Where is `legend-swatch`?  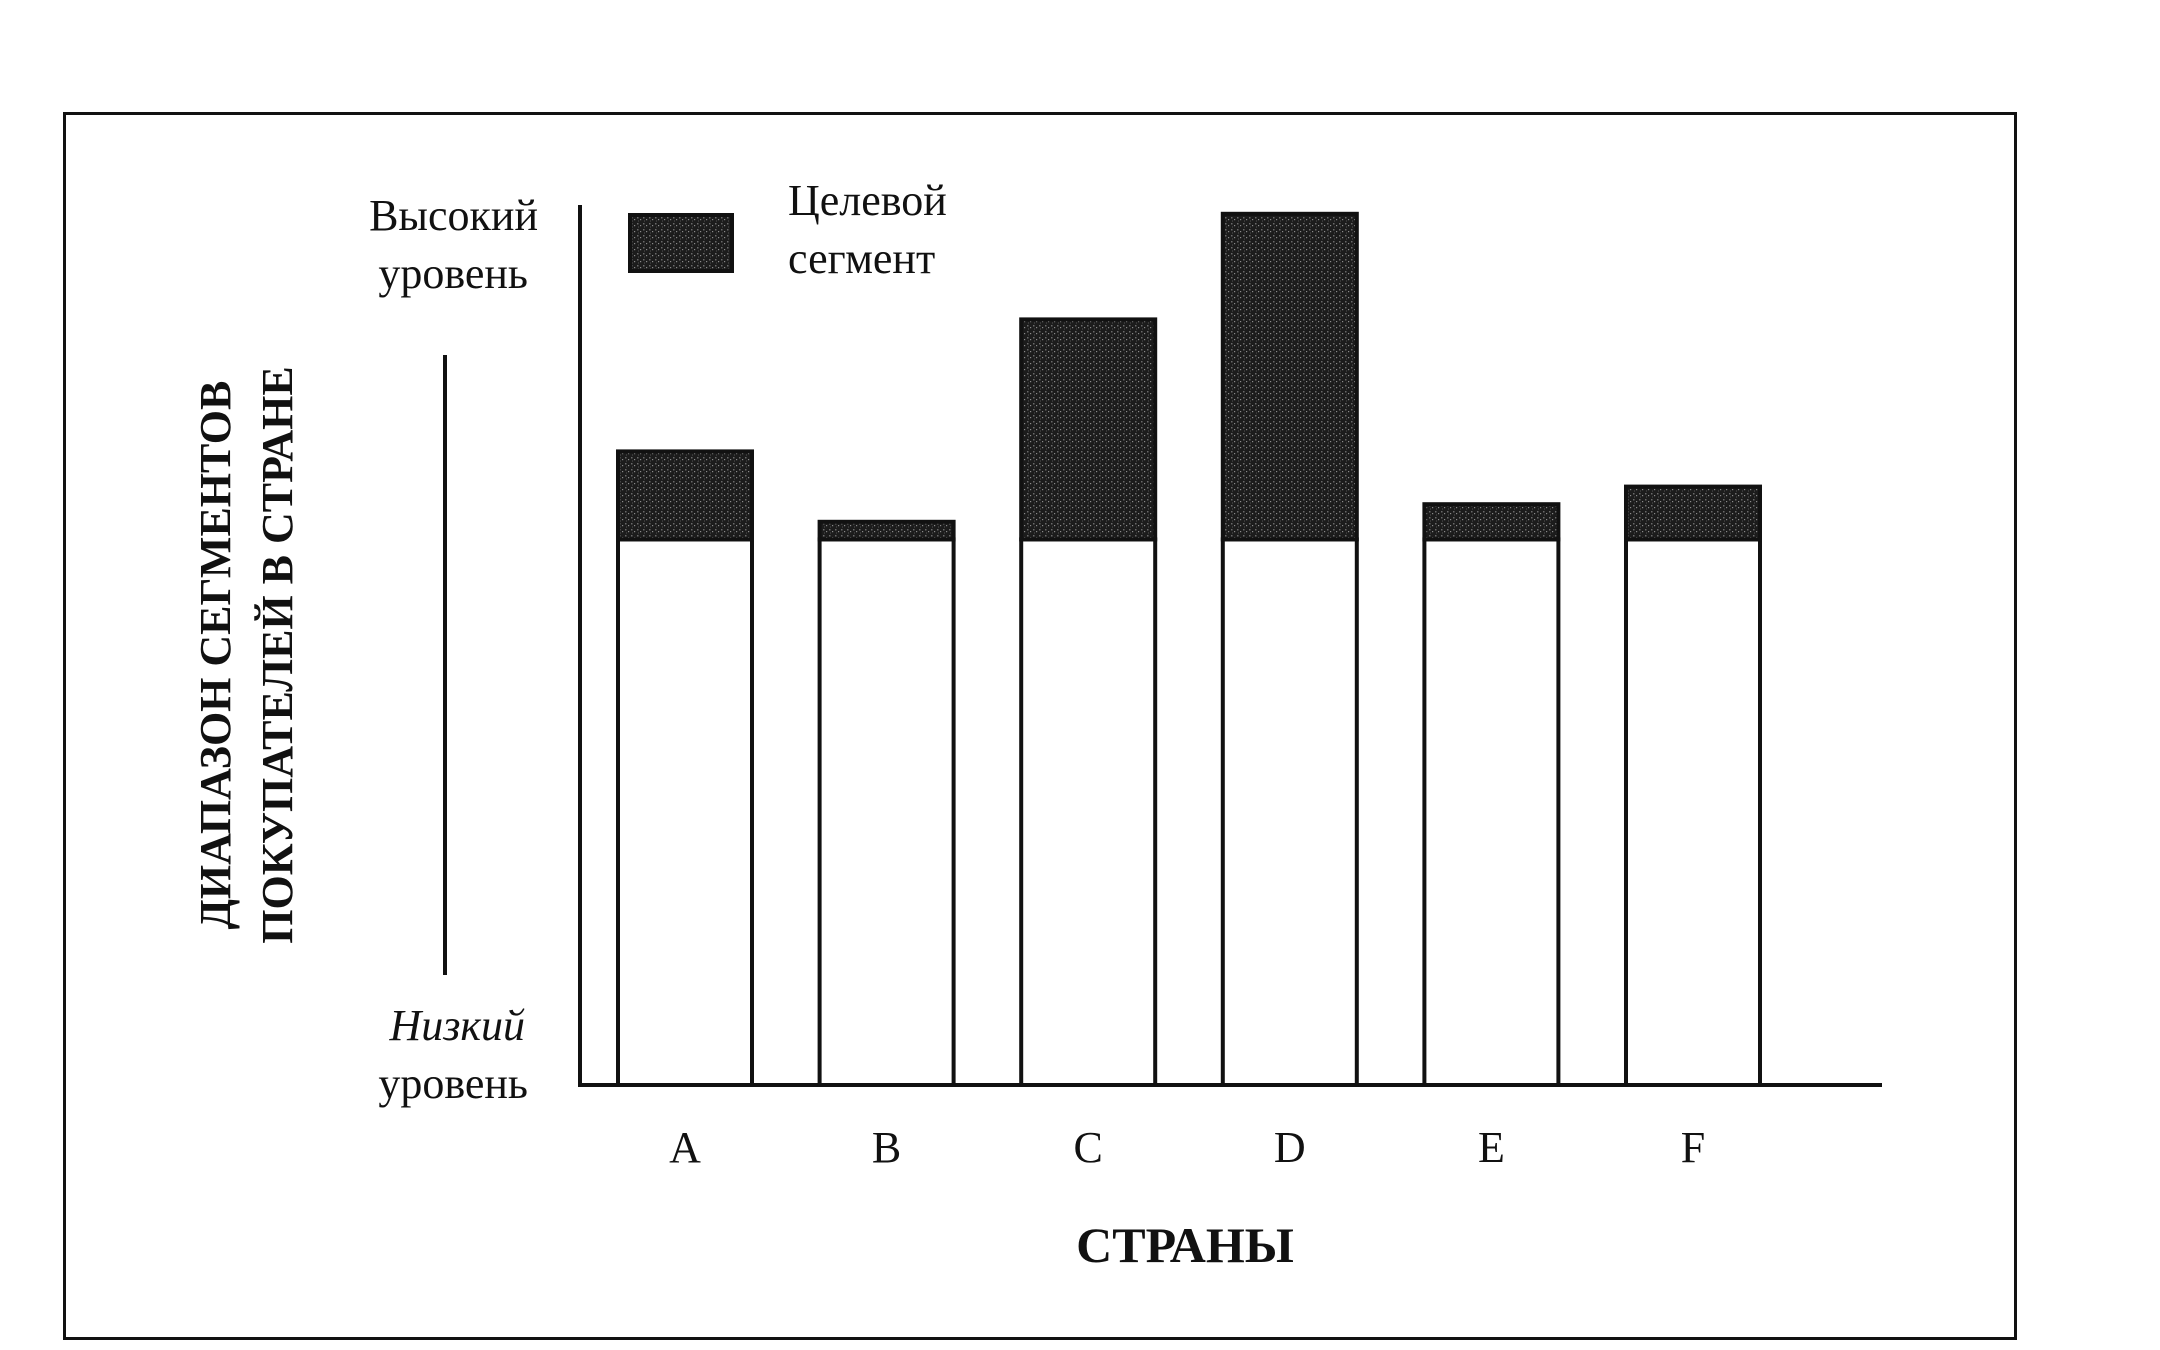 legend-swatch is located at coordinates (681, 243).